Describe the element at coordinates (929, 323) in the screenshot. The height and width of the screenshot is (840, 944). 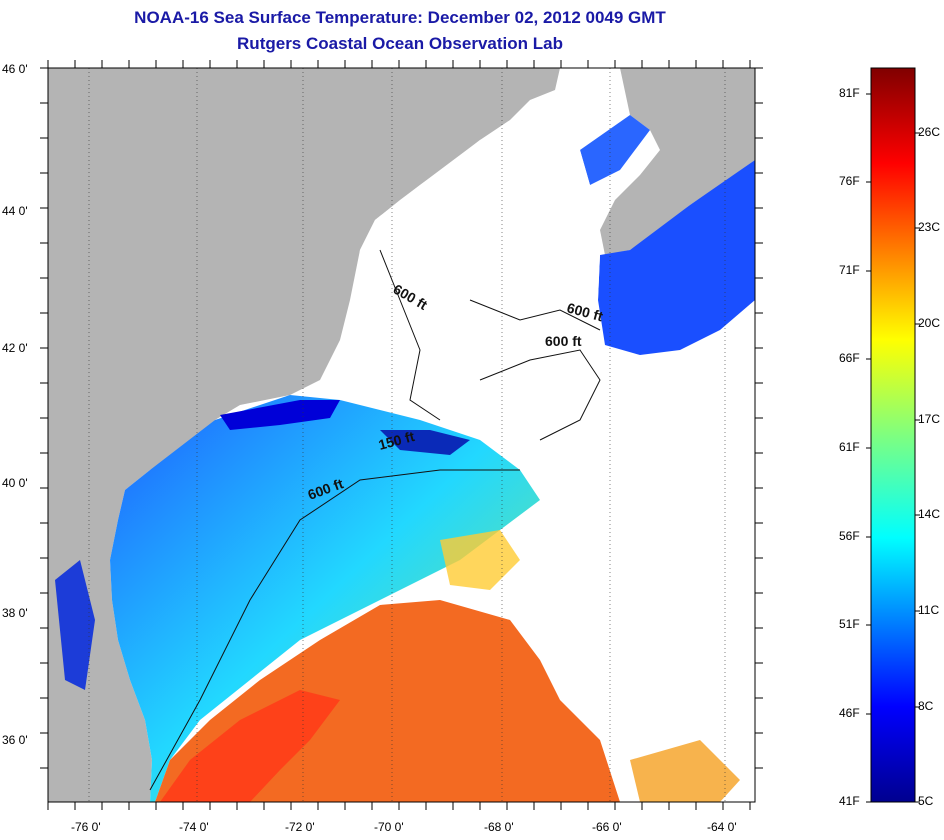
I see `colorbar-c-label: 20C` at that location.